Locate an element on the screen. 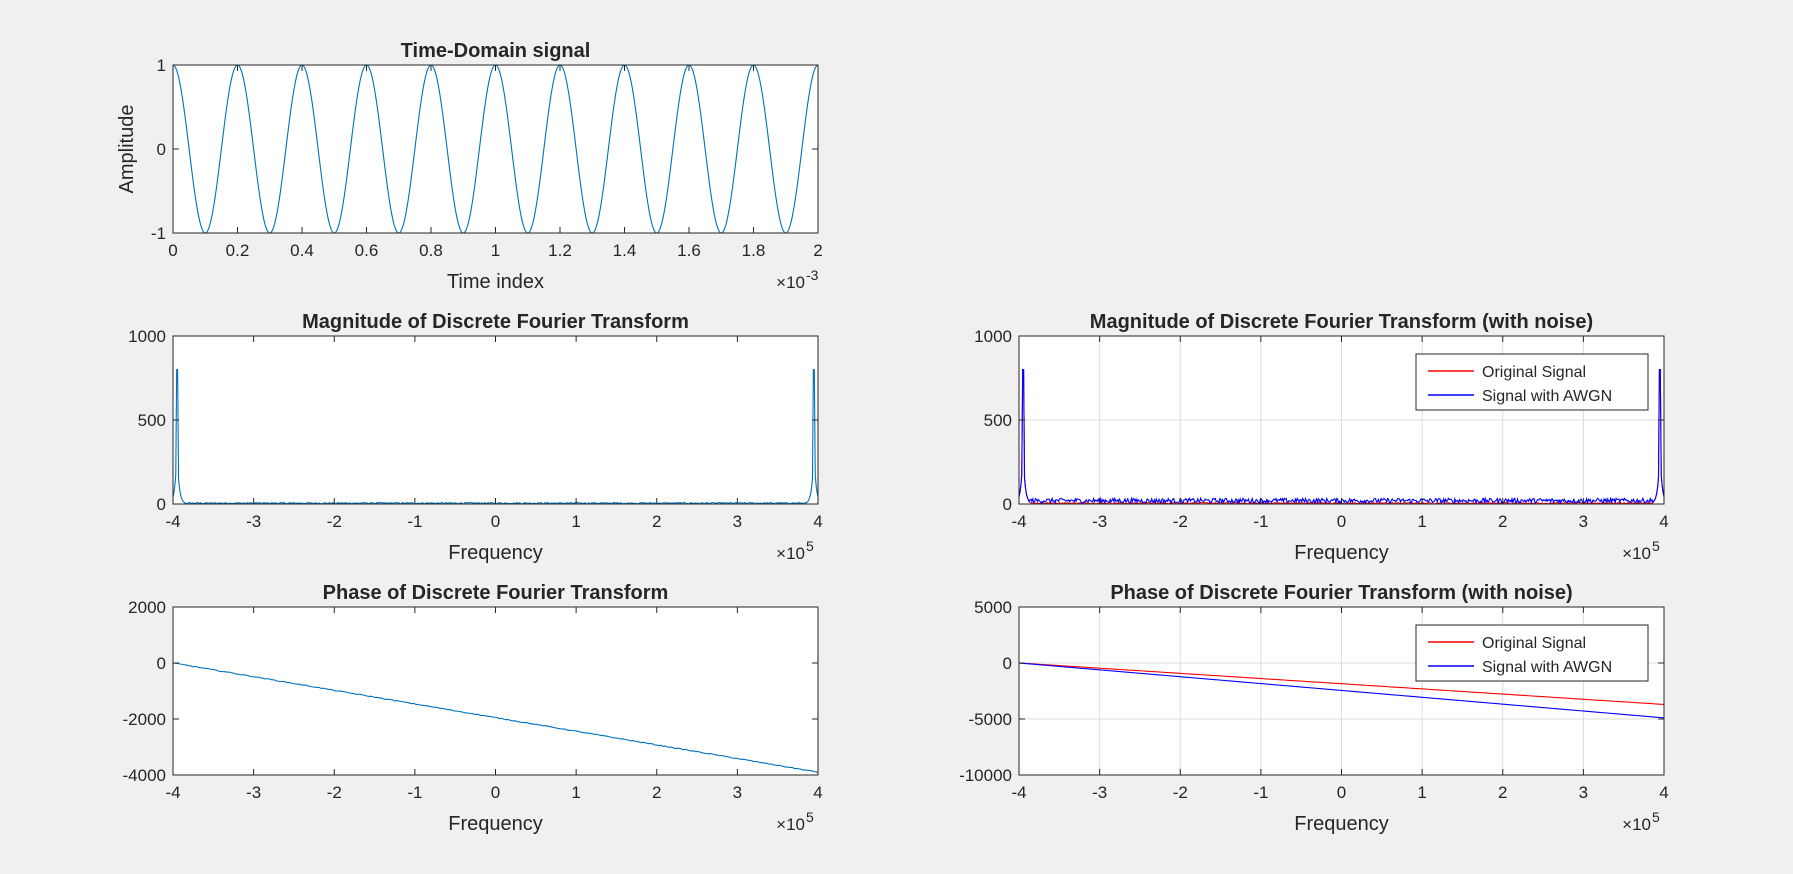 This screenshot has height=874, width=1793. y-tick-label: -1 is located at coordinates (158, 233).